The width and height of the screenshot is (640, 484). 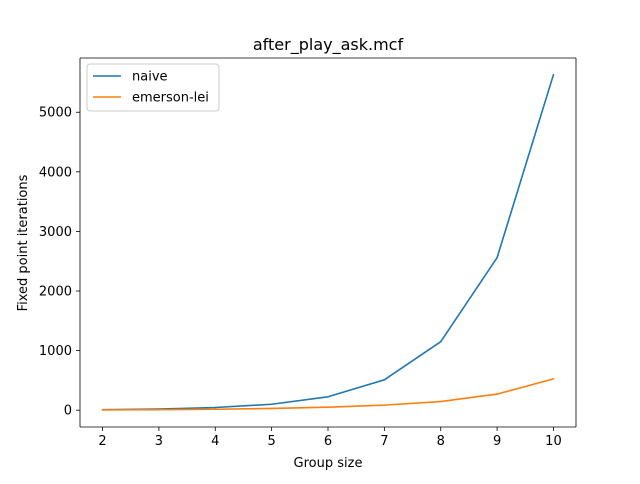 I want to click on y-tick-label: 5000, so click(x=55, y=113).